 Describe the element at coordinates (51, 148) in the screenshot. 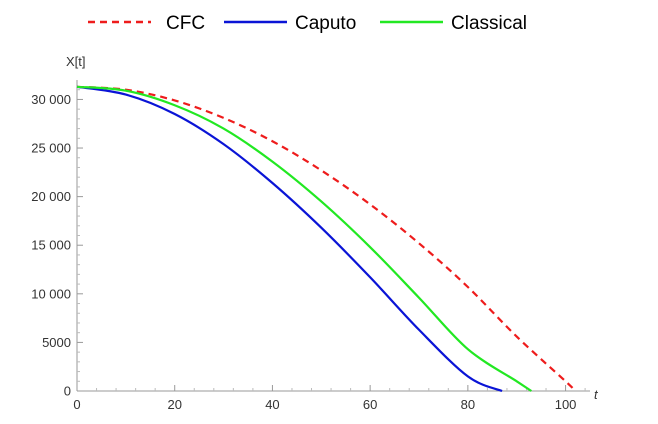

I see `y-tick-label: 25 000` at that location.